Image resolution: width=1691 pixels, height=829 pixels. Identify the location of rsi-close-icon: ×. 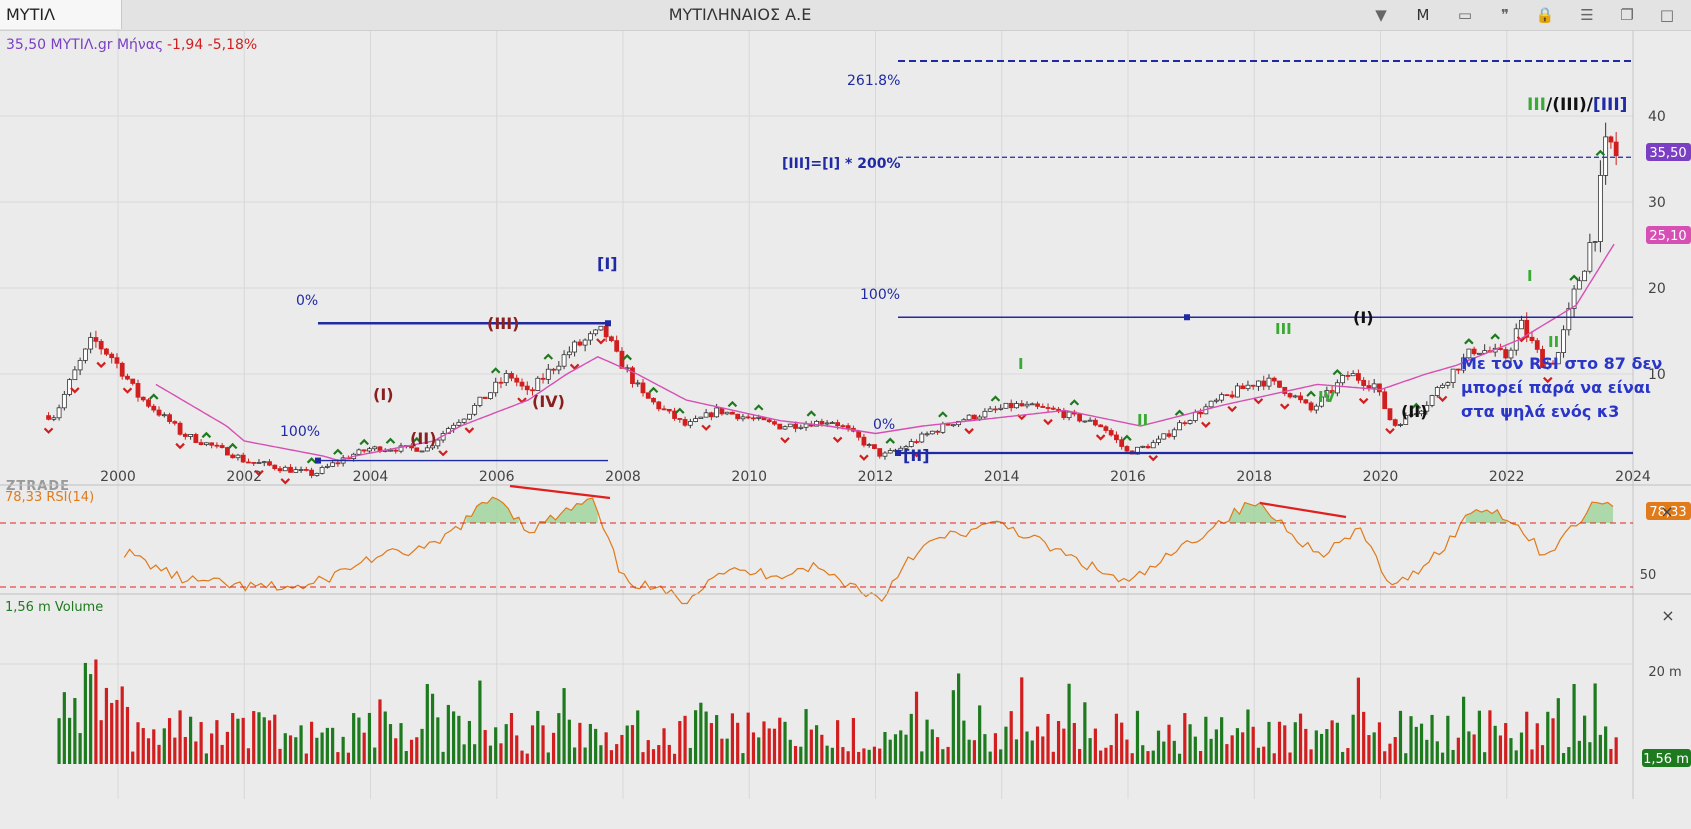
(1666, 511).